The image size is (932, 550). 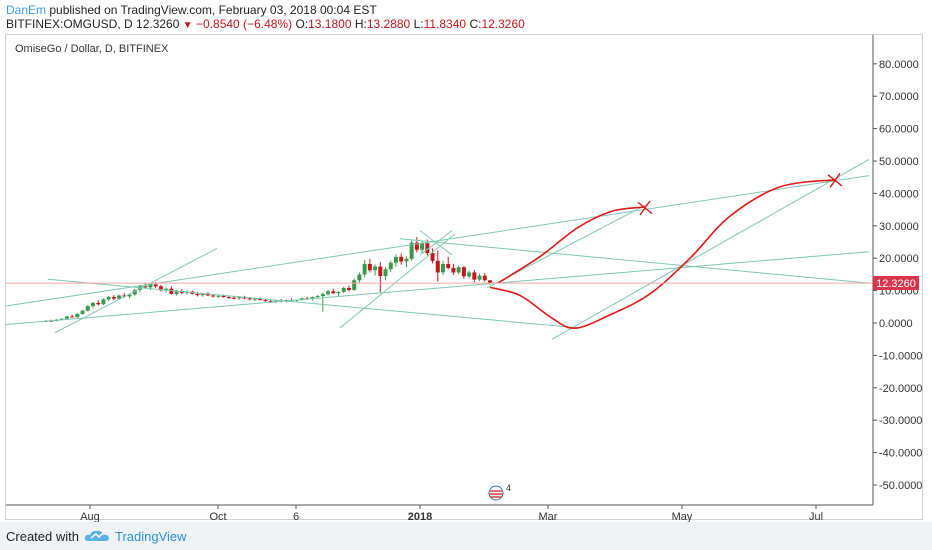 I want to click on last-price-label-text: 12.3260, so click(x=896, y=284).